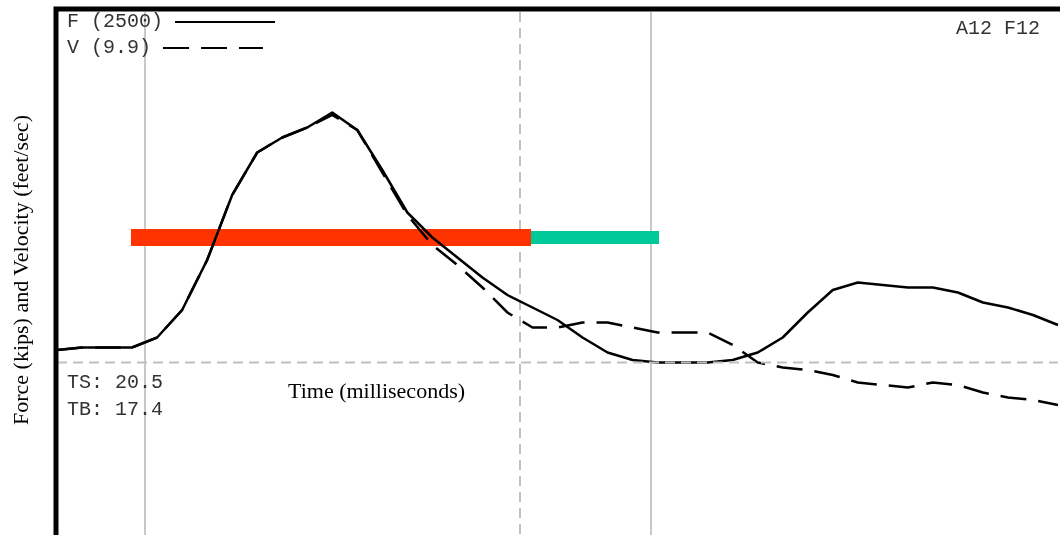  Describe the element at coordinates (20, 270) in the screenshot. I see `y-axis-title: Force (kips) and Velocity (feet/sec)` at that location.